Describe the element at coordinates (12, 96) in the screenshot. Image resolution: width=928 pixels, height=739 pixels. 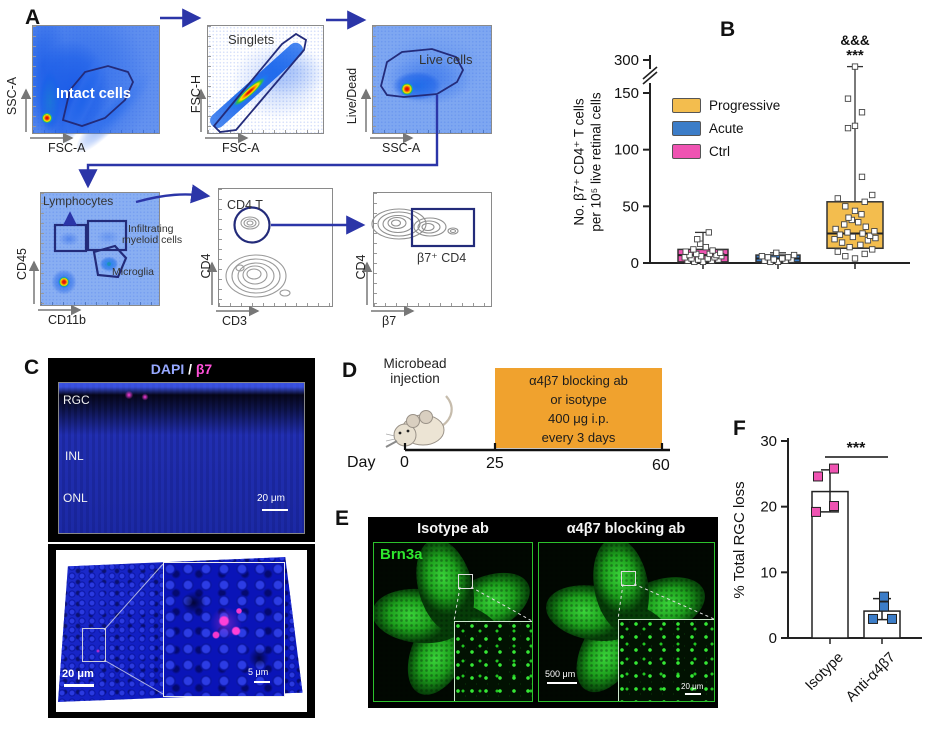
I see `y-axis-label-ssc-a: SSC-A` at that location.